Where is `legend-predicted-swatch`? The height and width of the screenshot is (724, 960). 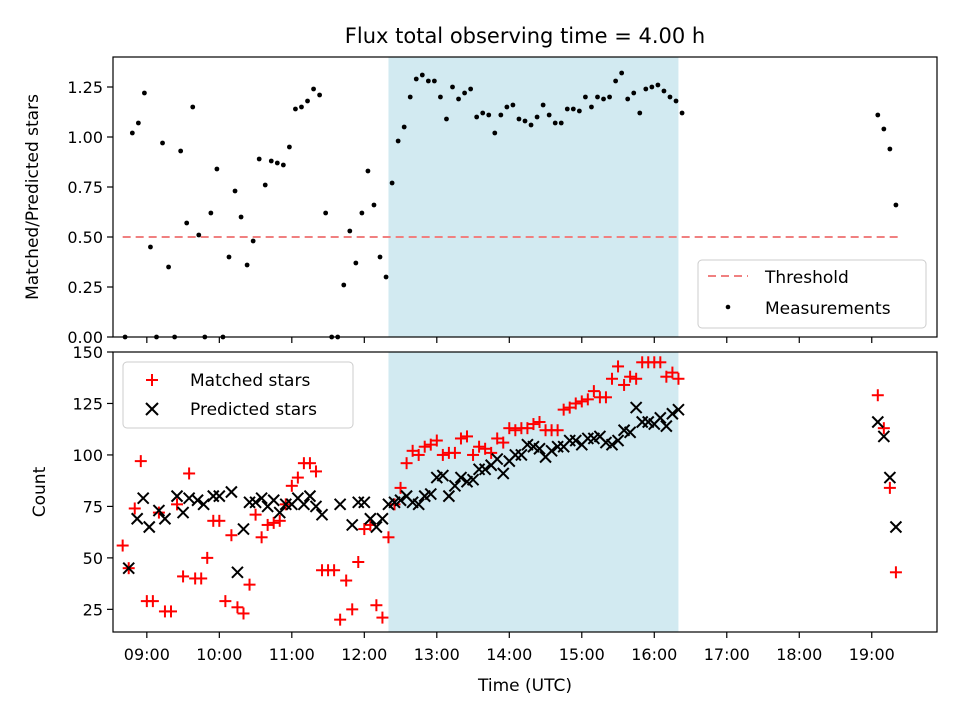
legend-predicted-swatch is located at coordinates (152, 409).